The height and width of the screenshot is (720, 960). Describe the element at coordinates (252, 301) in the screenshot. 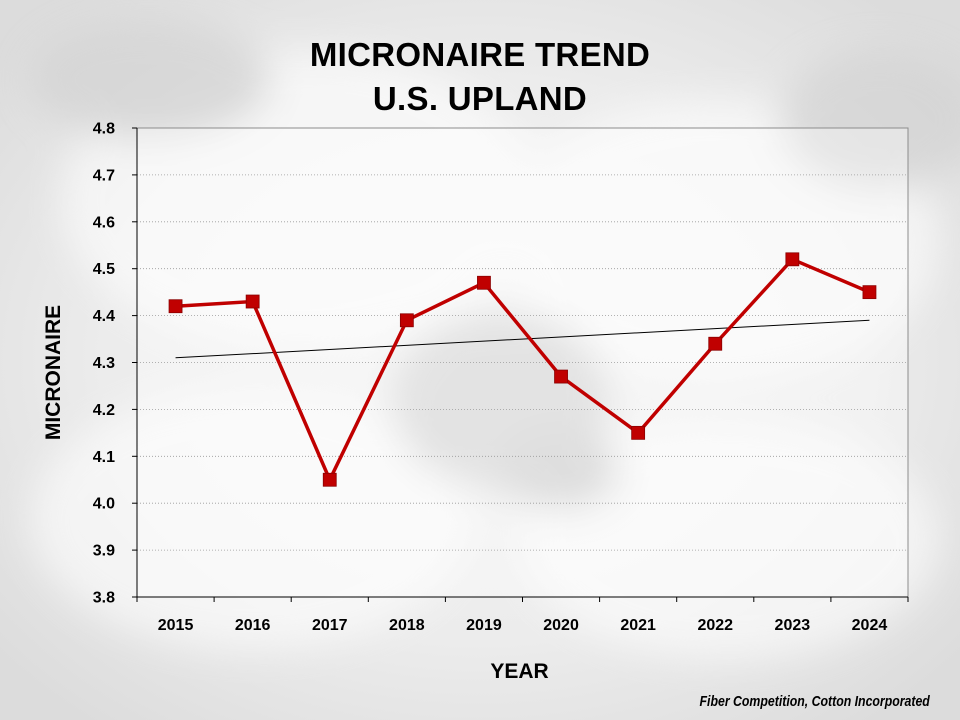

I see `data-point-2016` at that location.